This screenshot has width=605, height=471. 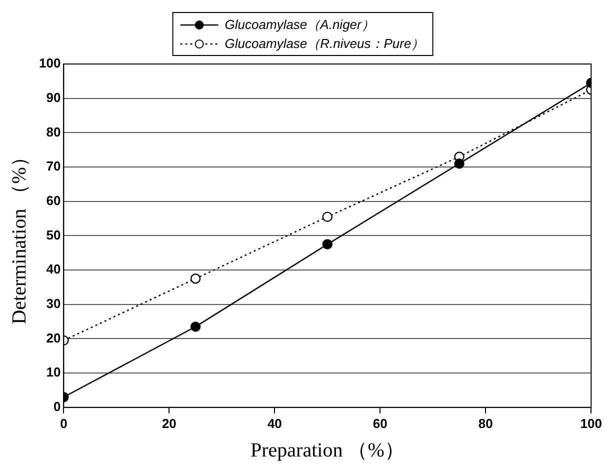 What do you see at coordinates (299, 25) in the screenshot?
I see `legend-label: Glucoamylase（A.niger）` at bounding box center [299, 25].